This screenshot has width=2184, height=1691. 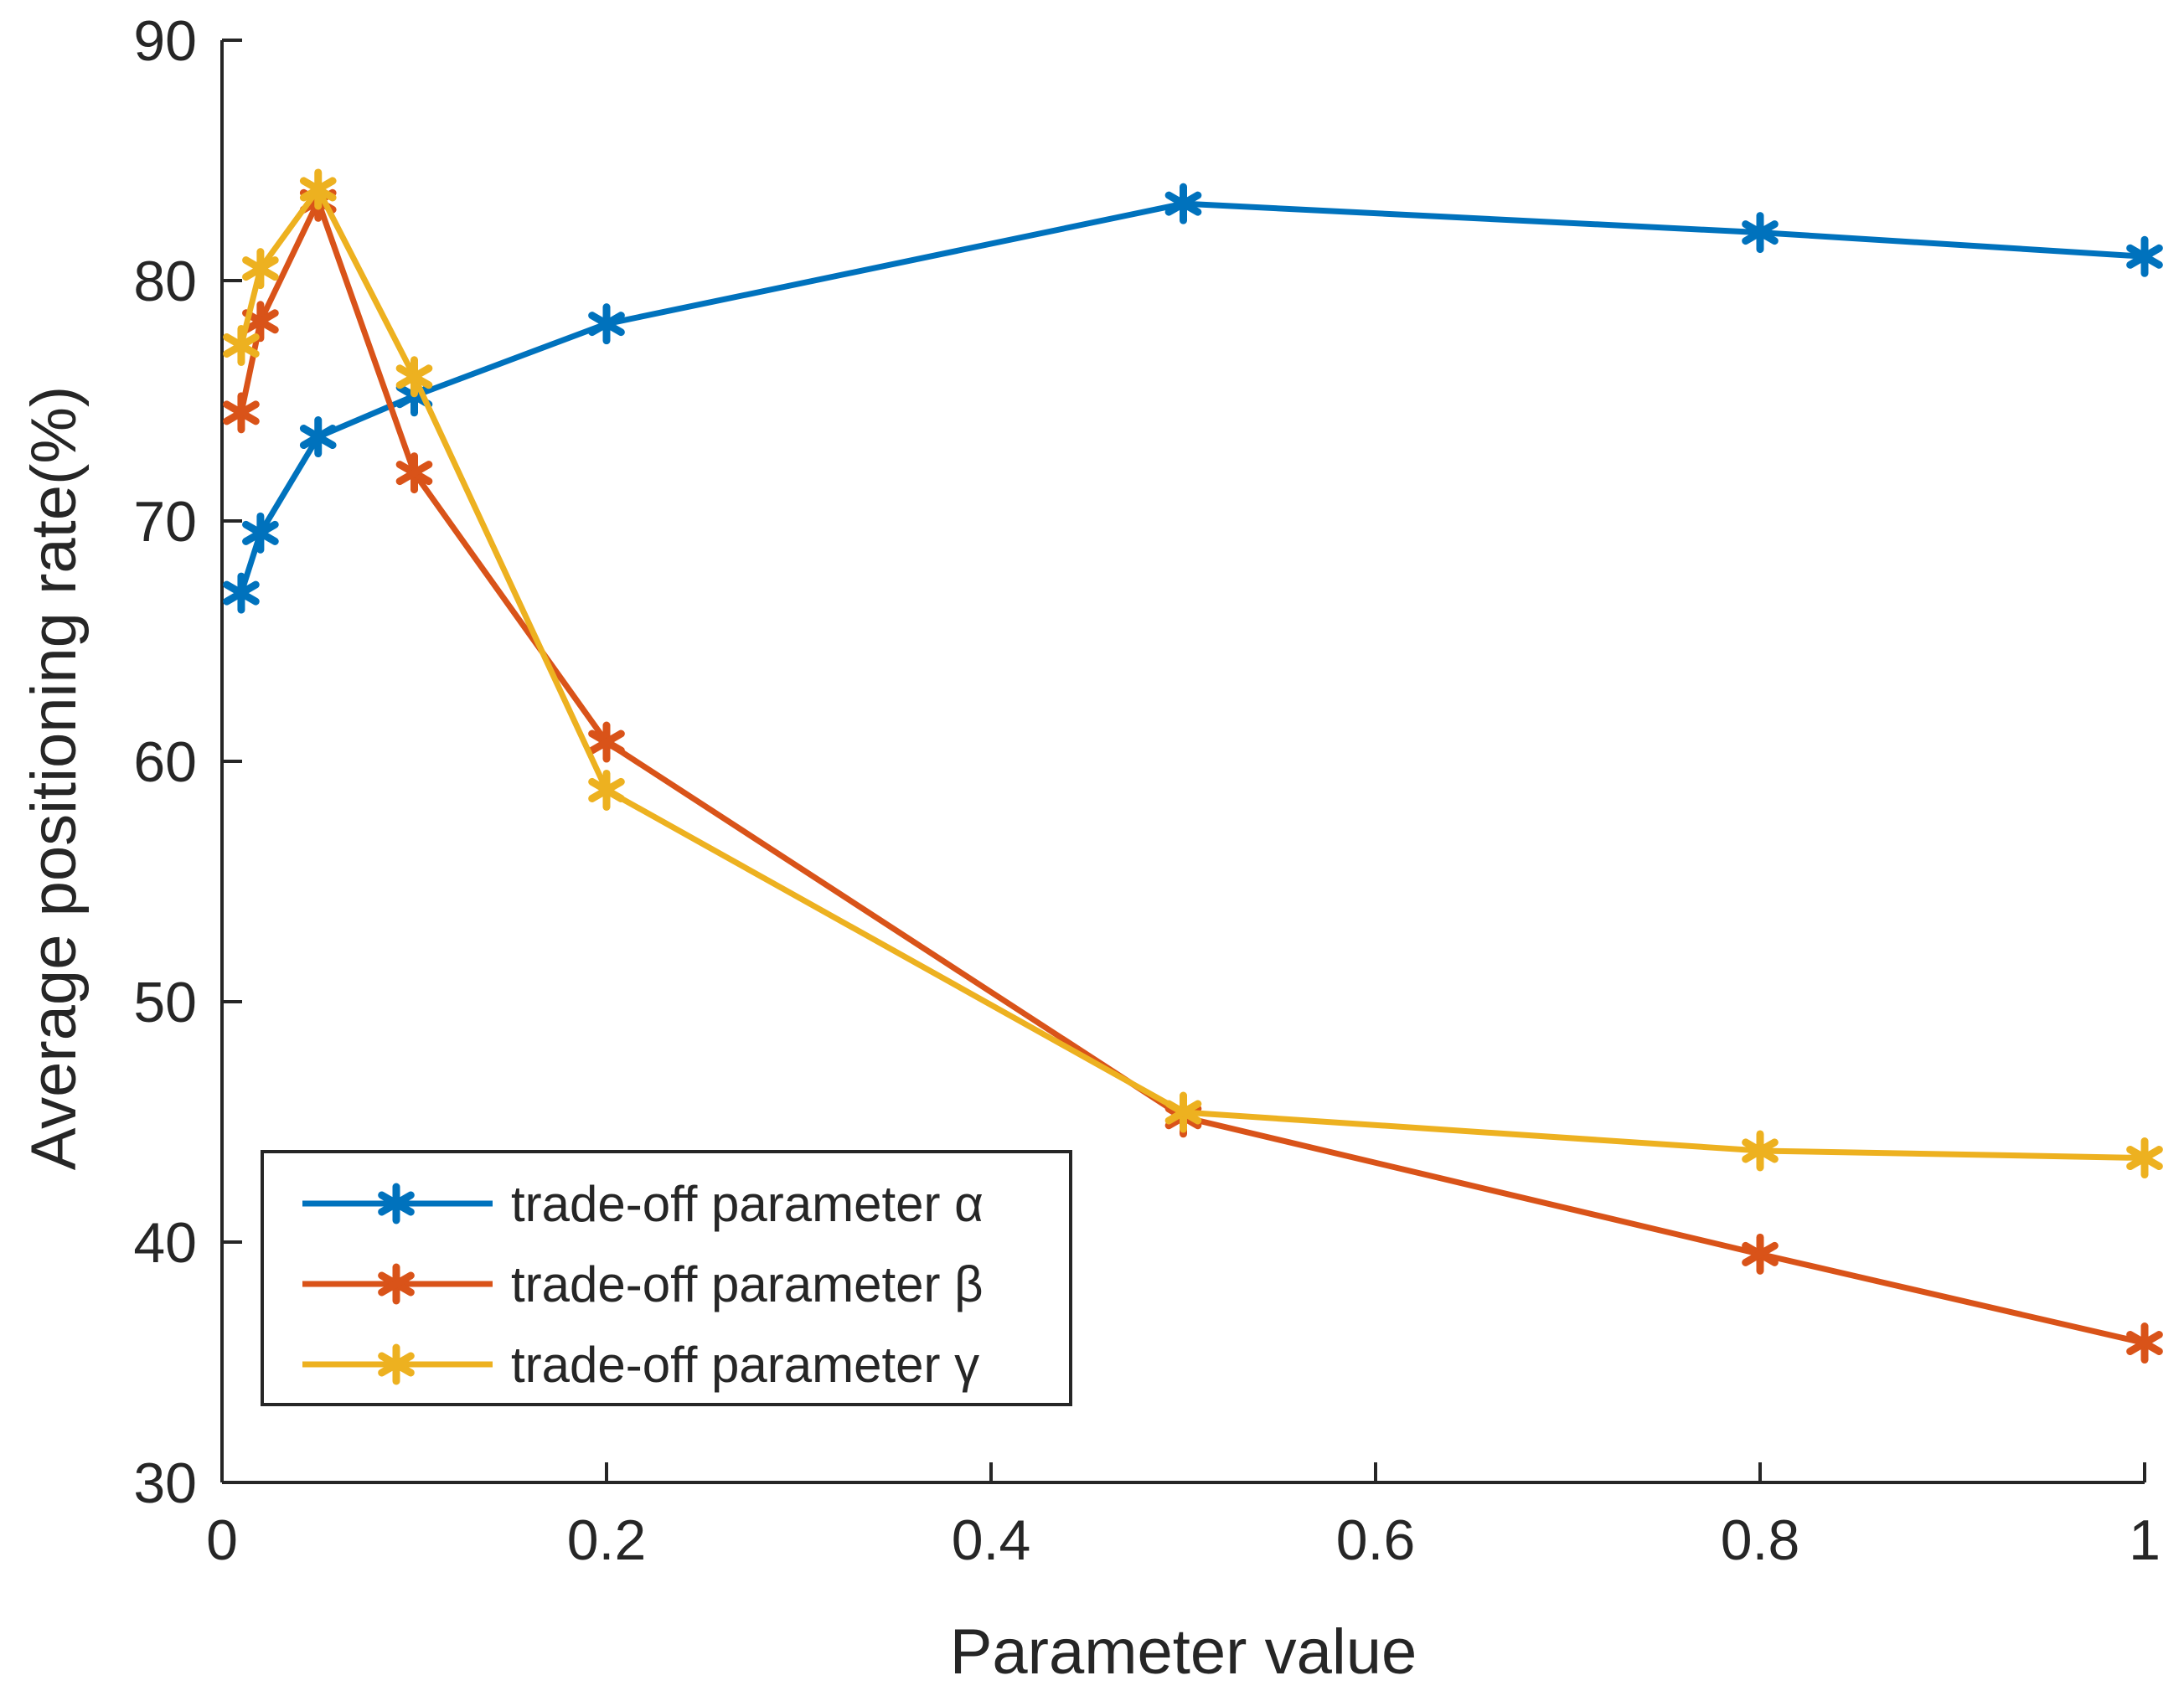 I want to click on x-tick-label: 0.4, so click(x=991, y=1540).